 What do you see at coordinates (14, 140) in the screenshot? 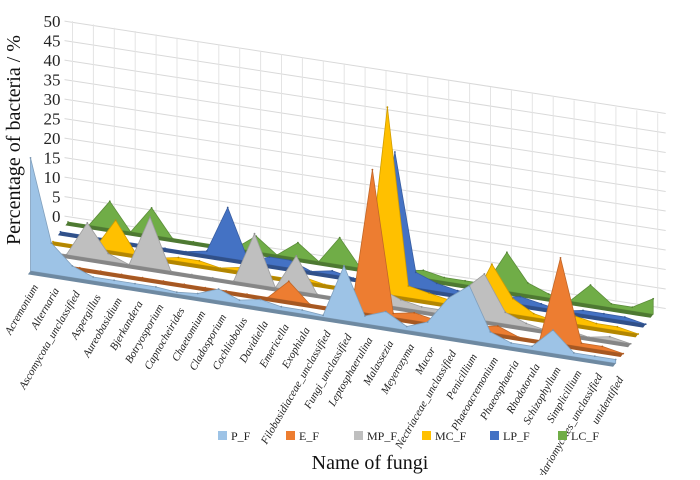
I see `y-axis-title: Percentage of bacteria / %` at bounding box center [14, 140].